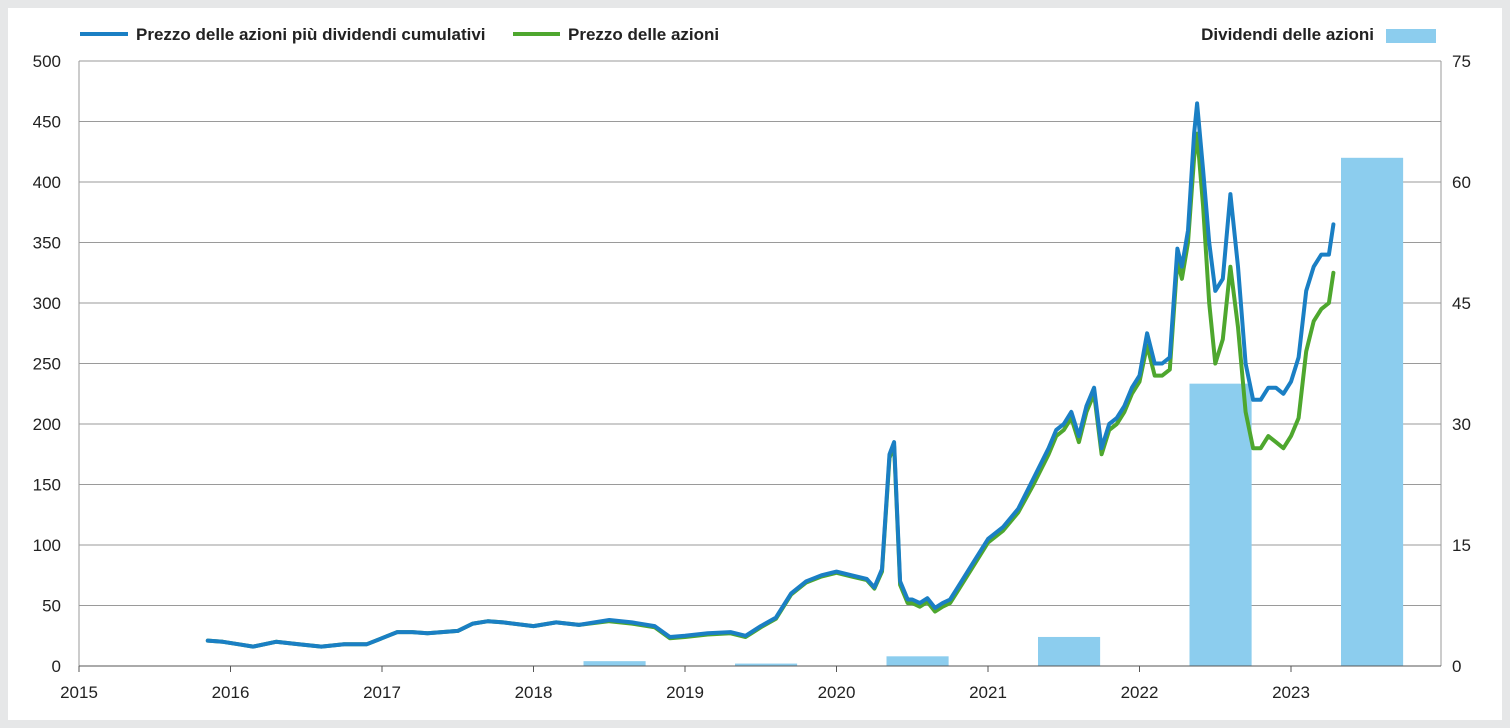 The image size is (1510, 728). Describe the element at coordinates (988, 692) in the screenshot. I see `x-tick-label: 2021` at that location.